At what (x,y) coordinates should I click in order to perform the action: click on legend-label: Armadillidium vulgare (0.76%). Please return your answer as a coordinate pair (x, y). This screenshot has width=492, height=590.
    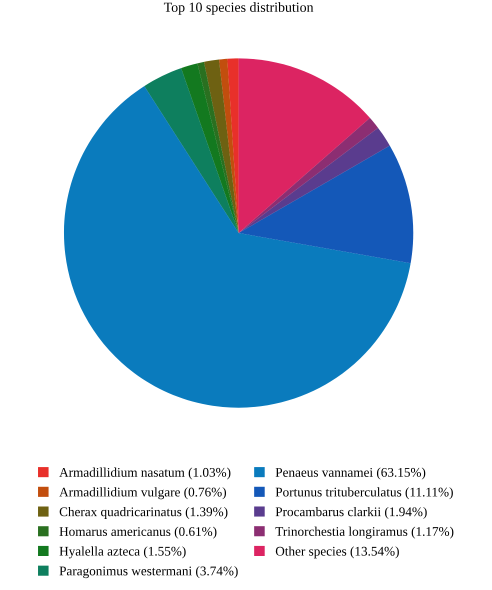
    Looking at the image, I should click on (142, 493).